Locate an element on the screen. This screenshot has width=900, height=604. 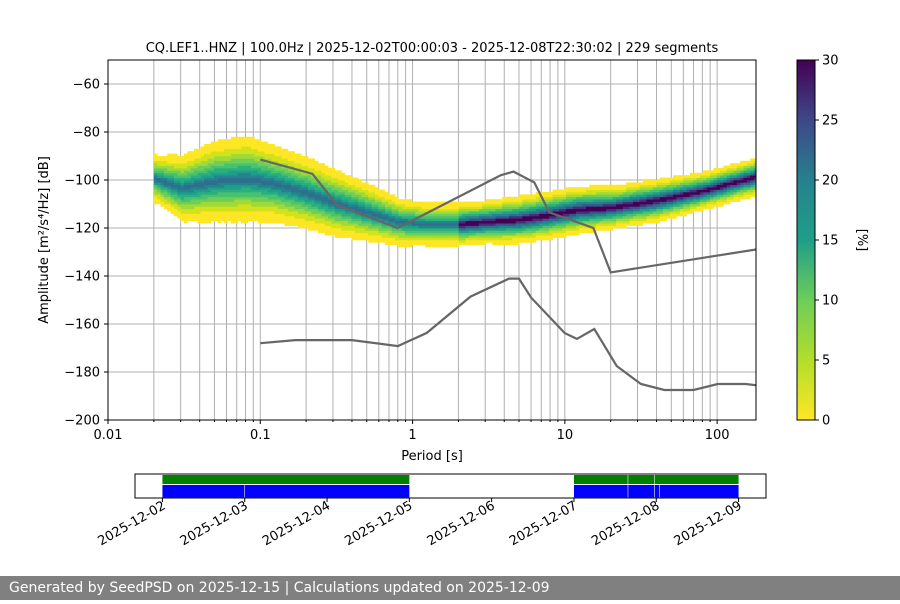
timeline-tick-label: 2025-12-04 is located at coordinates (296, 523).